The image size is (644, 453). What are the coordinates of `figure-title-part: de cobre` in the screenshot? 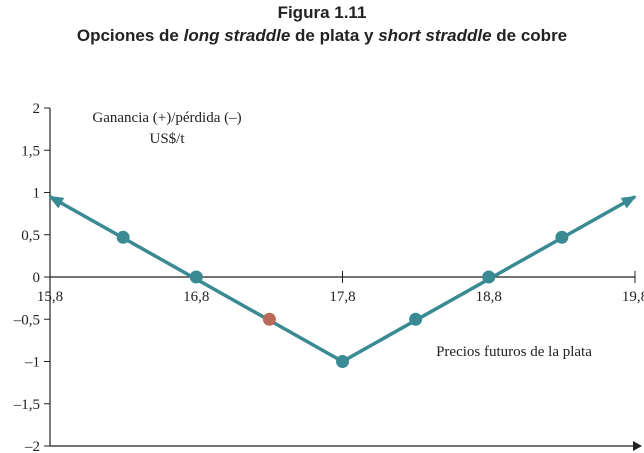 It's located at (529, 35).